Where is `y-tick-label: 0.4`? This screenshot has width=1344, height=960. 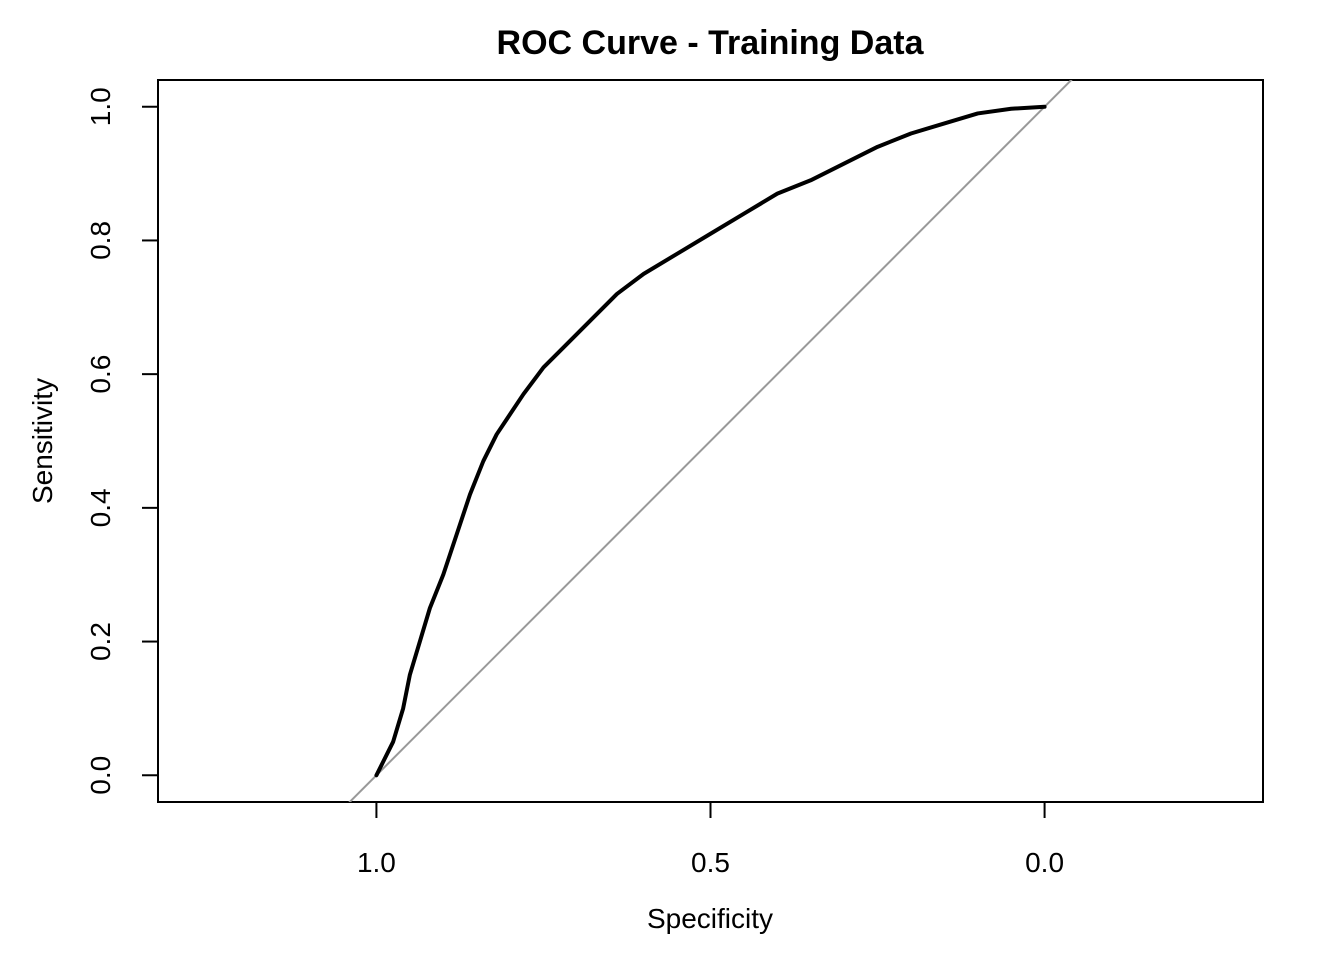
y-tick-label: 0.4 is located at coordinates (100, 507).